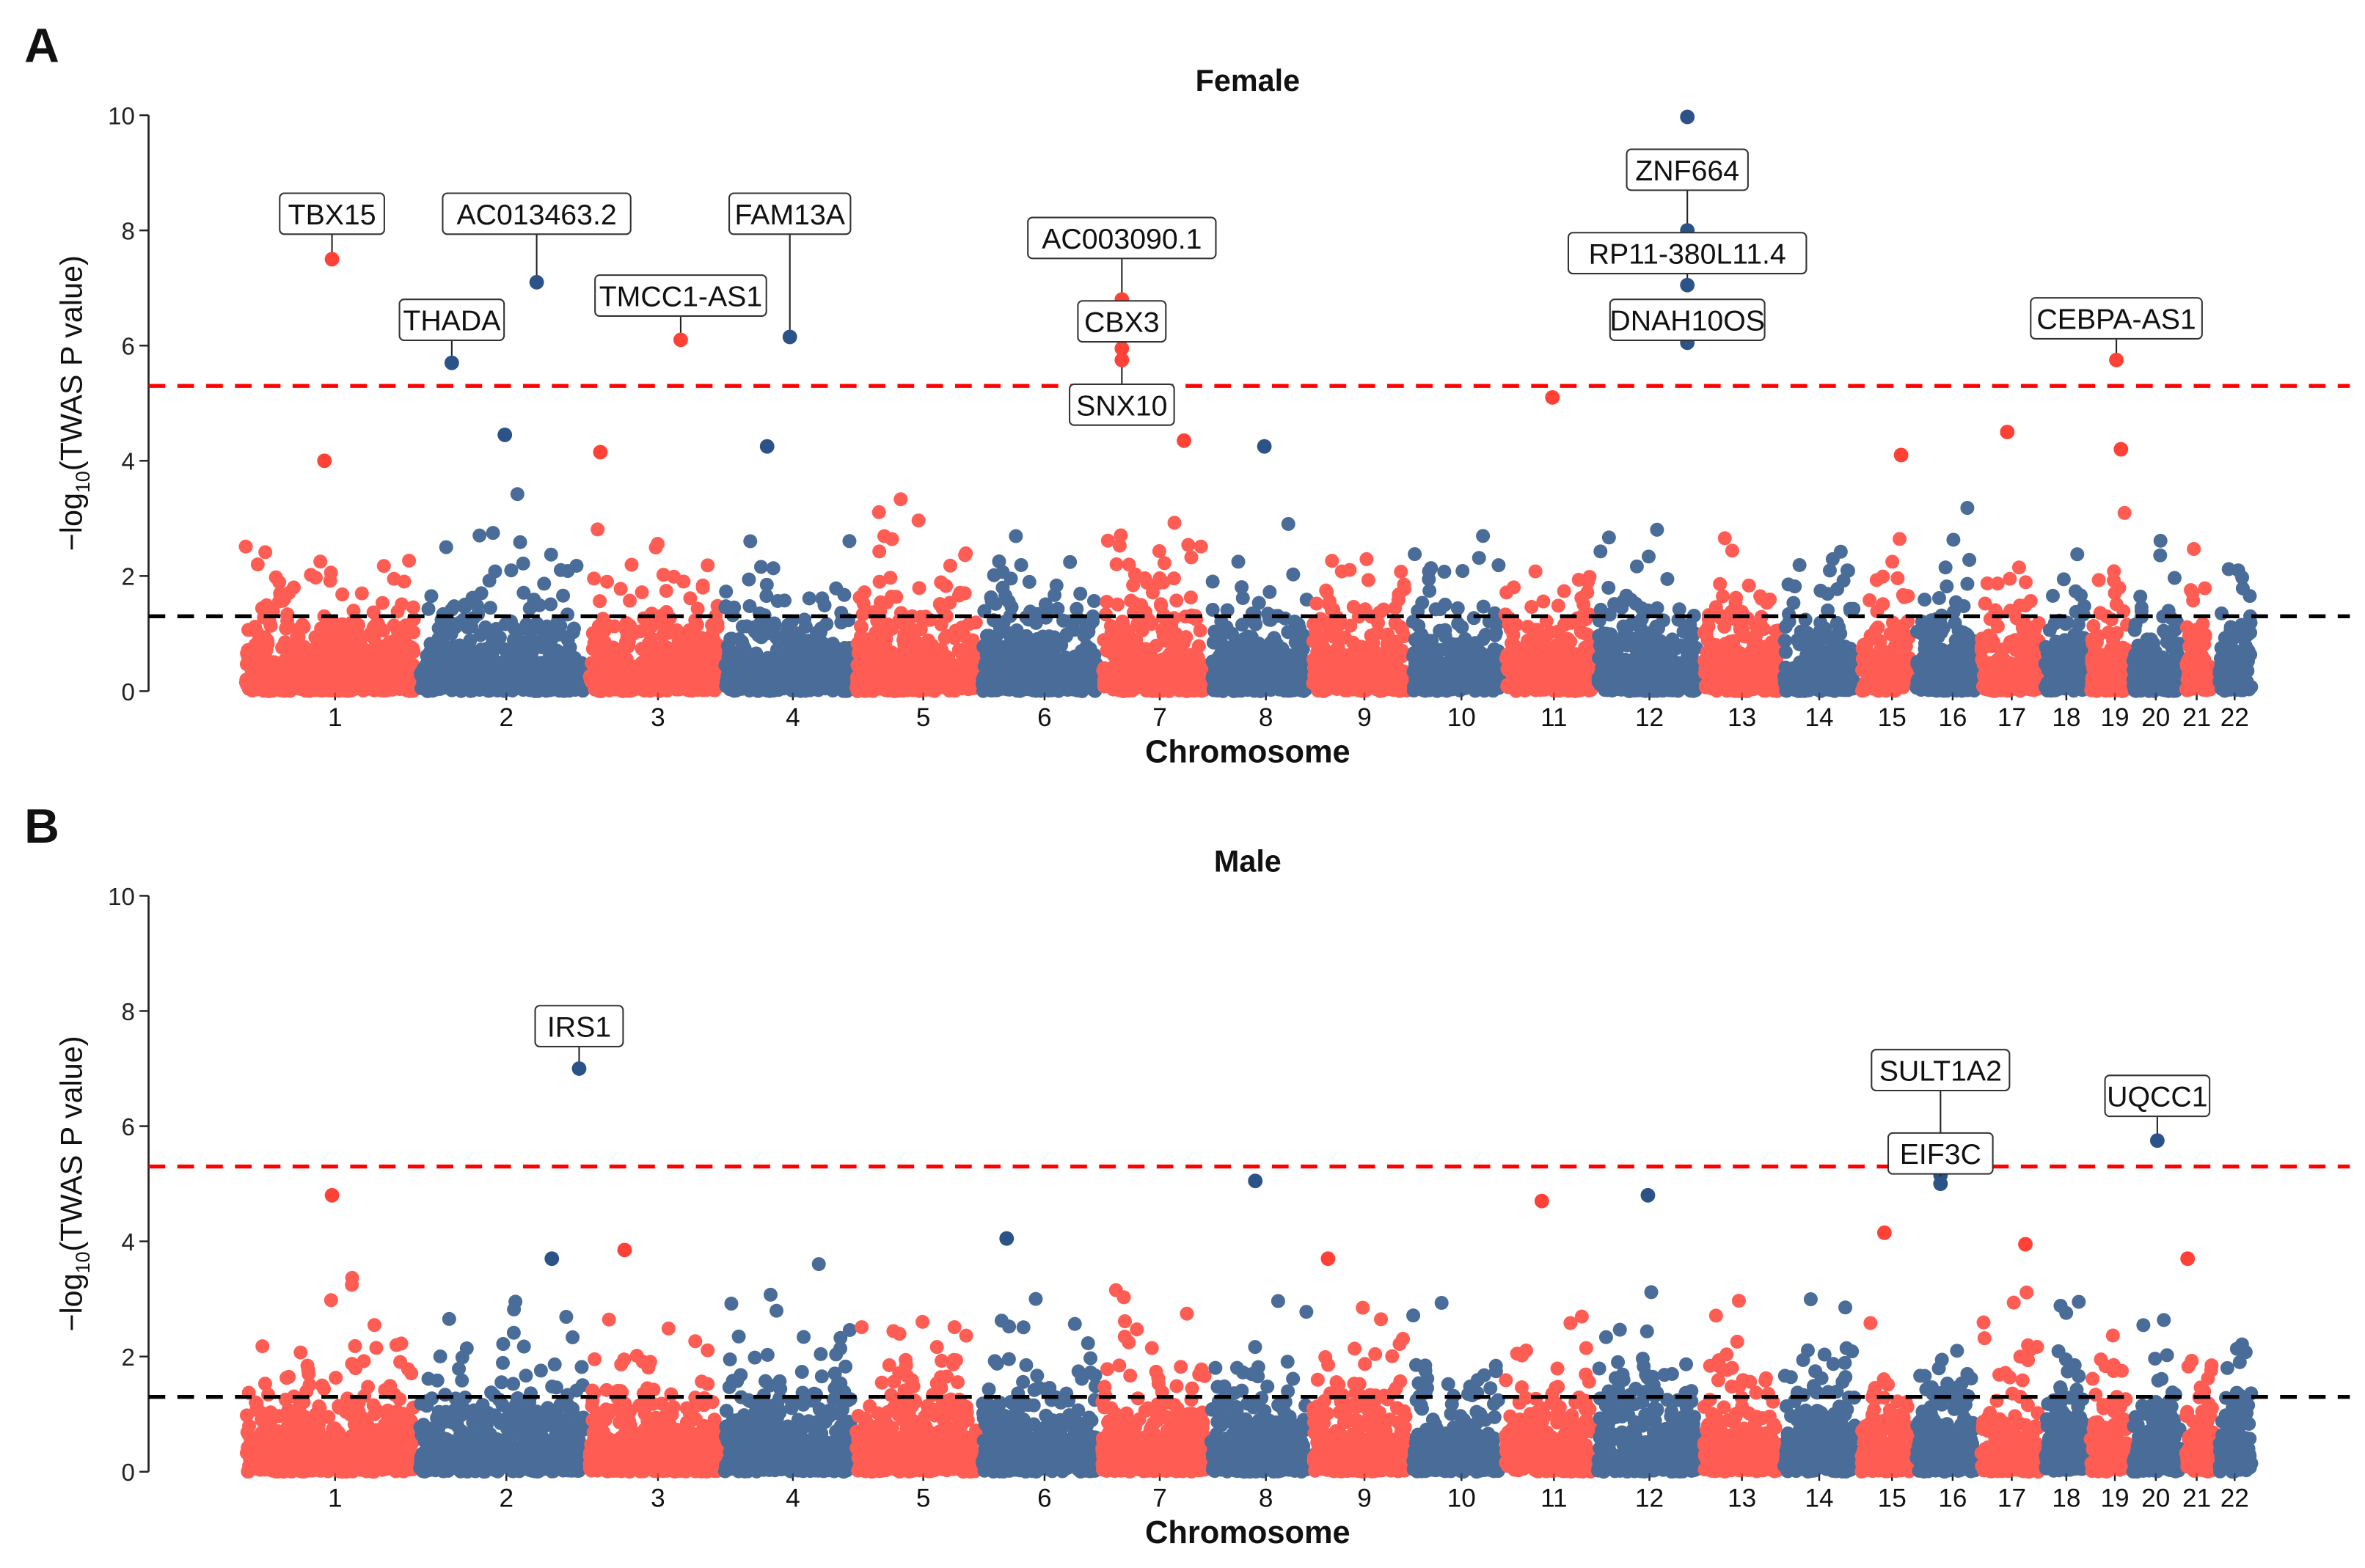  What do you see at coordinates (1554, 717) in the screenshot?
I see `x-tick-label: 11` at bounding box center [1554, 717].